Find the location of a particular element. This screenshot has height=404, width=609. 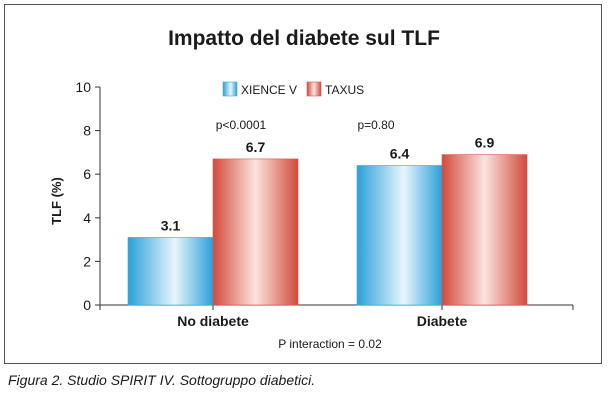

legend-taxus-label: TAXUS is located at coordinates (344, 90).